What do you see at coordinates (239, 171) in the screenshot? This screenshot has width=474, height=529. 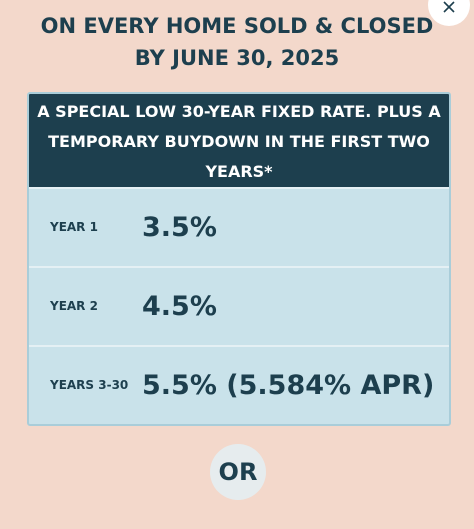 I see `heading-line: YEARS*` at bounding box center [239, 171].